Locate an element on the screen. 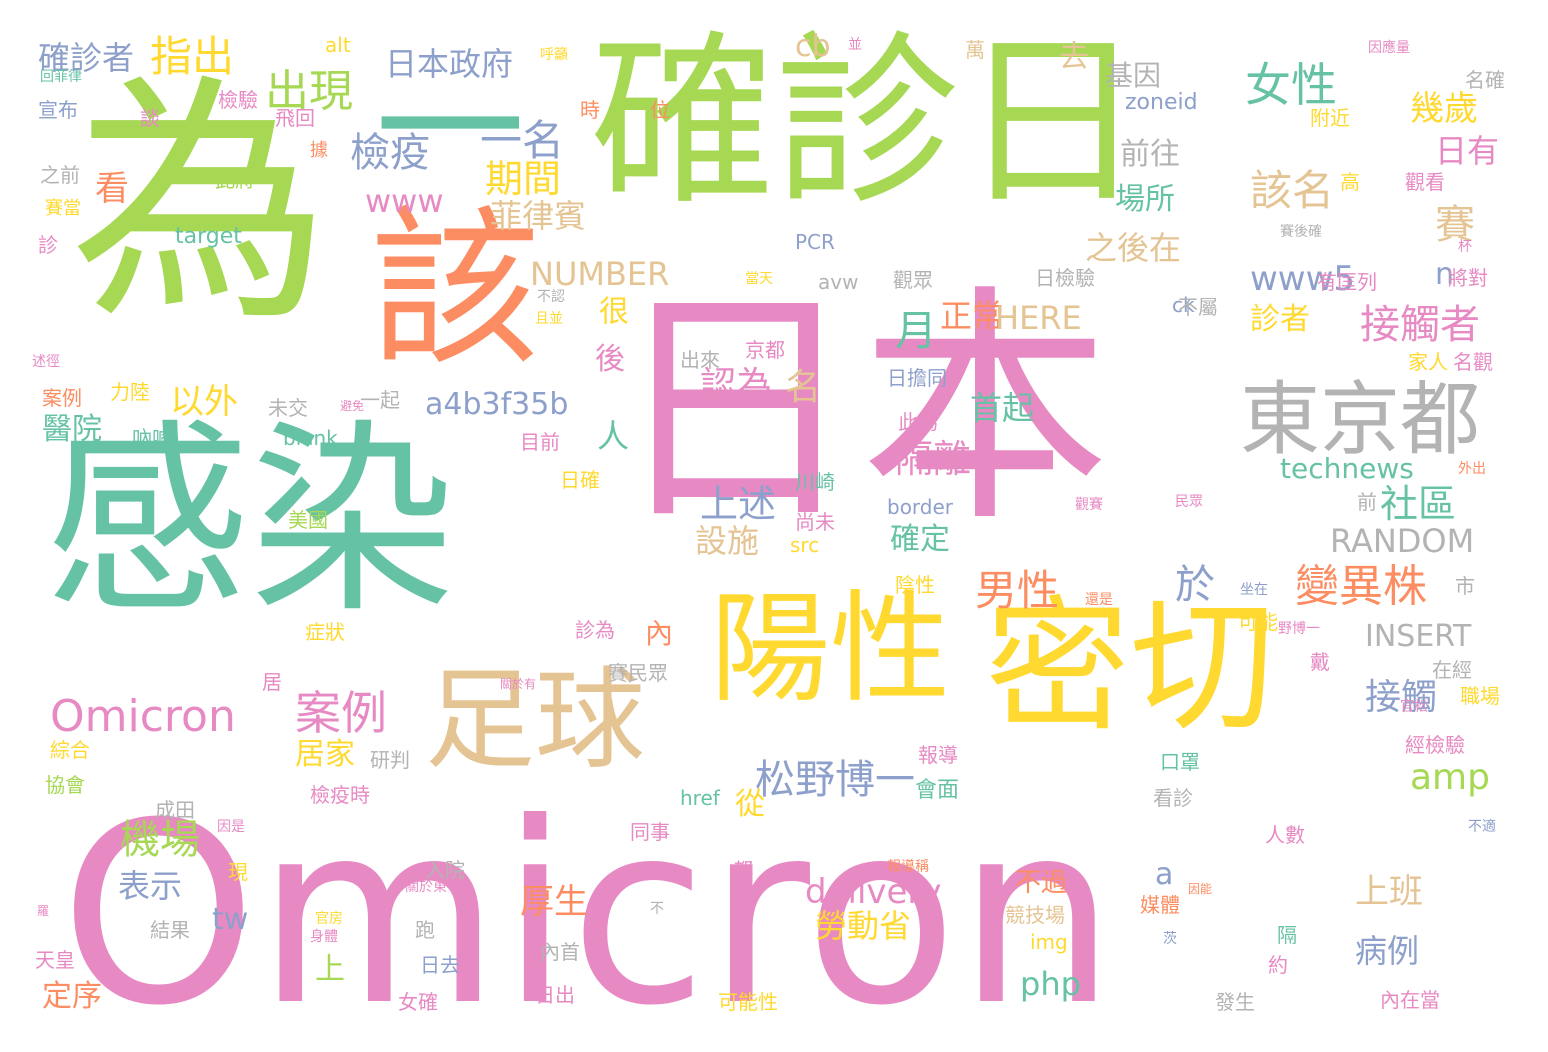 The width and height of the screenshot is (1548, 1052). word-9: 足球 is located at coordinates (535, 720).